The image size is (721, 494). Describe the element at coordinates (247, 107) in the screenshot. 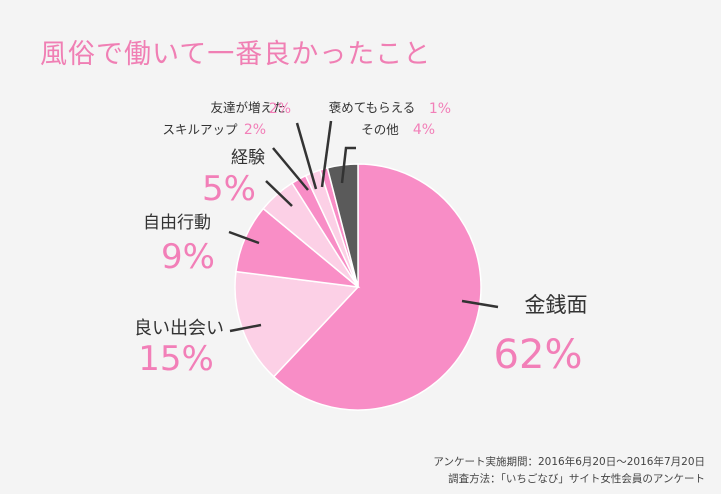

I see `slice-label-4: 友達が増えた` at that location.